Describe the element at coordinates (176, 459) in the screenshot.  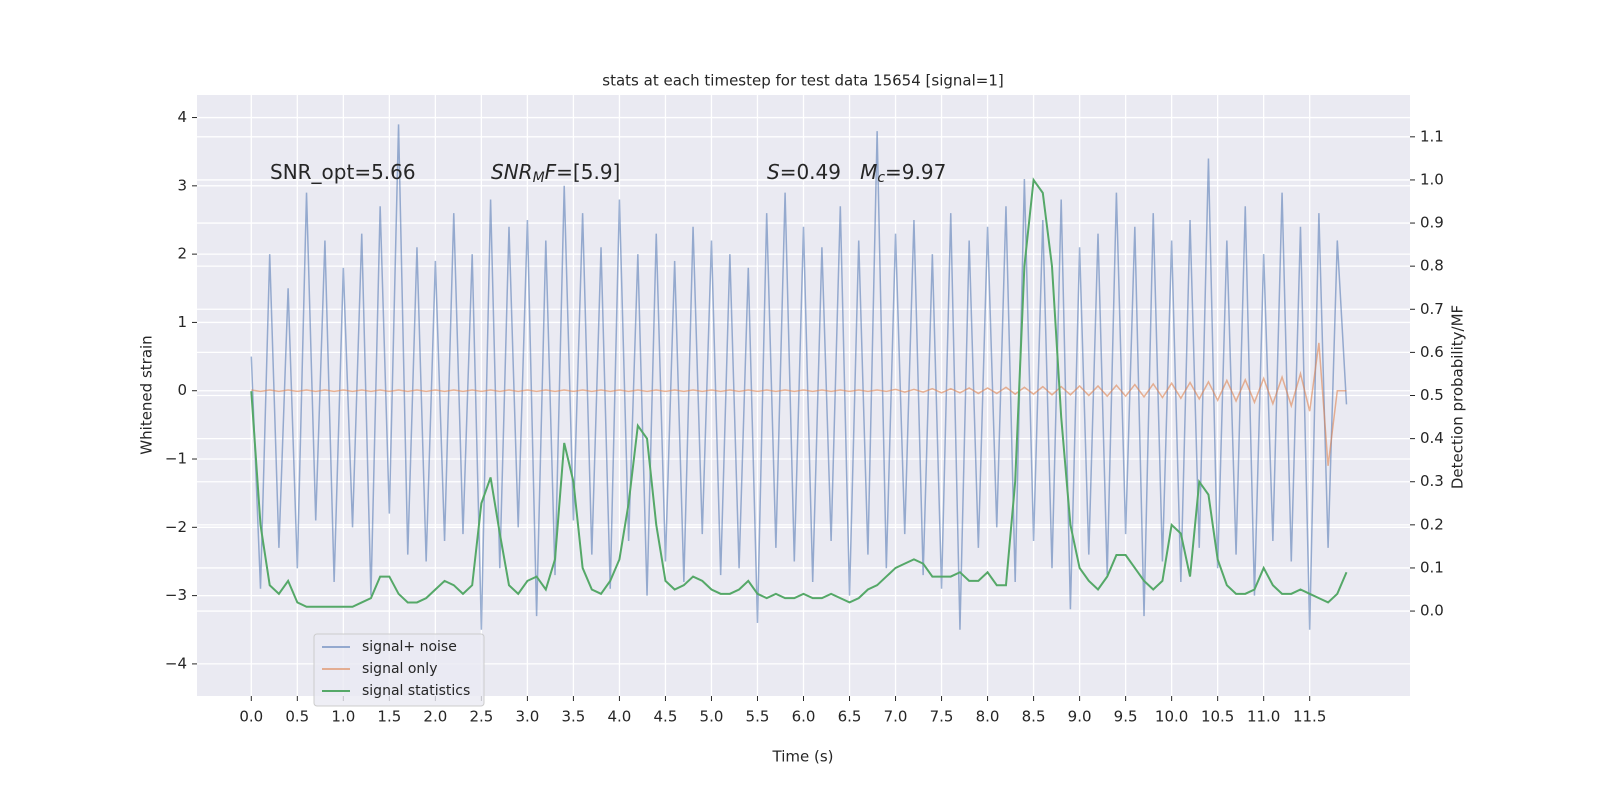
I see `y-tick-label: −1` at that location.